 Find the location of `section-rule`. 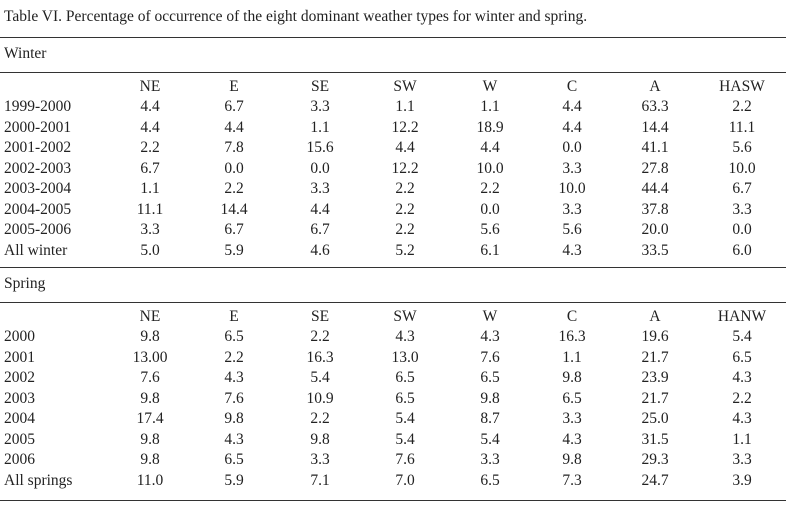

section-rule is located at coordinates (393, 72).